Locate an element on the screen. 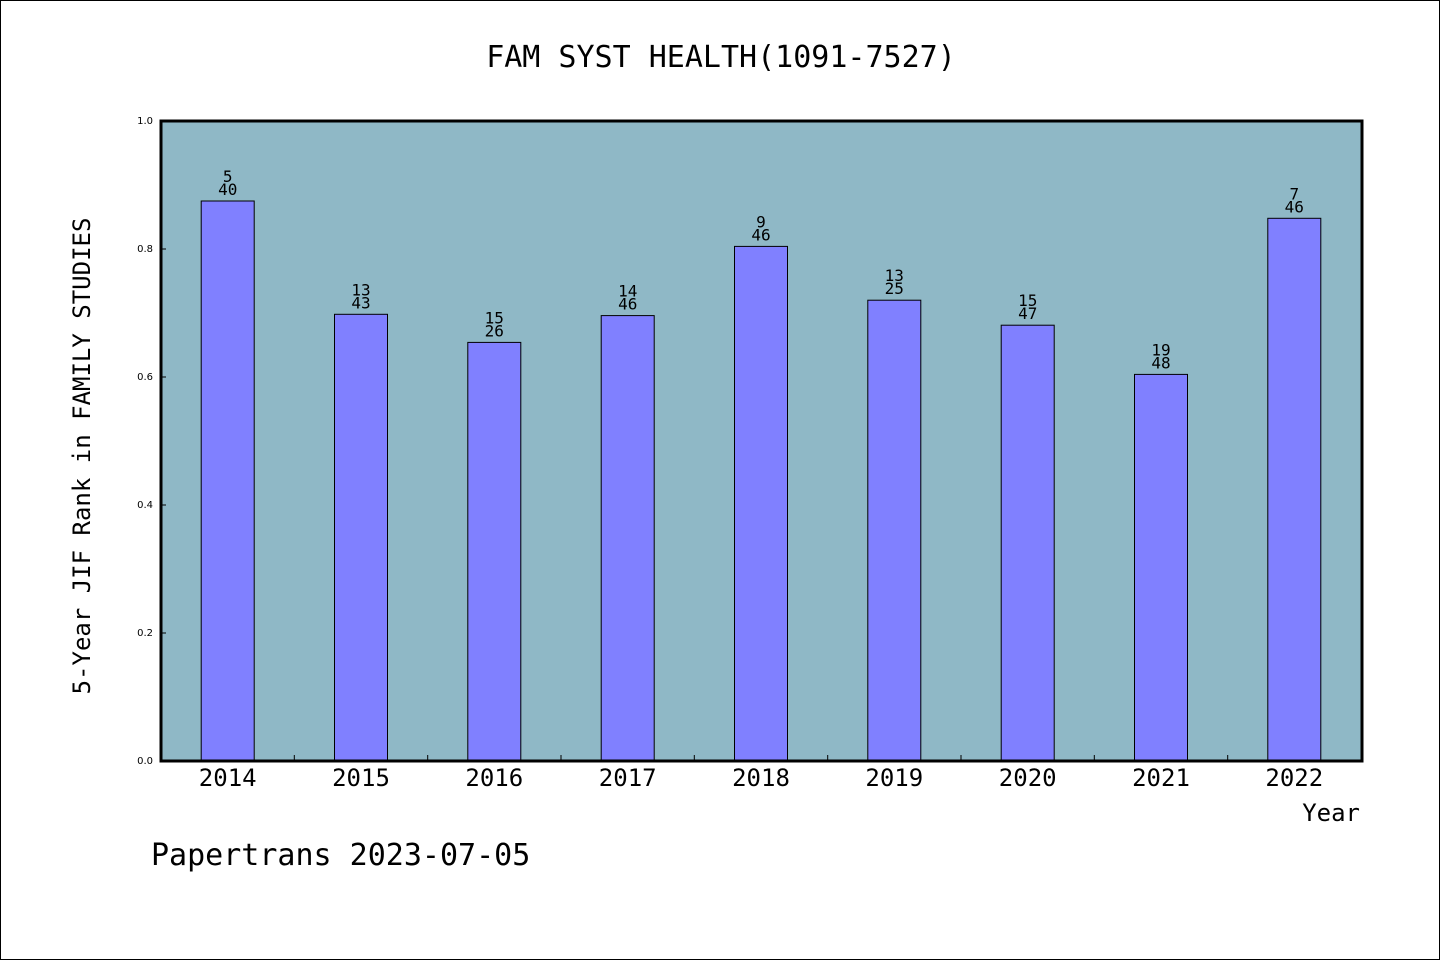 This screenshot has width=1440, height=961. x-tick-label: 2020 is located at coordinates (1028, 778).